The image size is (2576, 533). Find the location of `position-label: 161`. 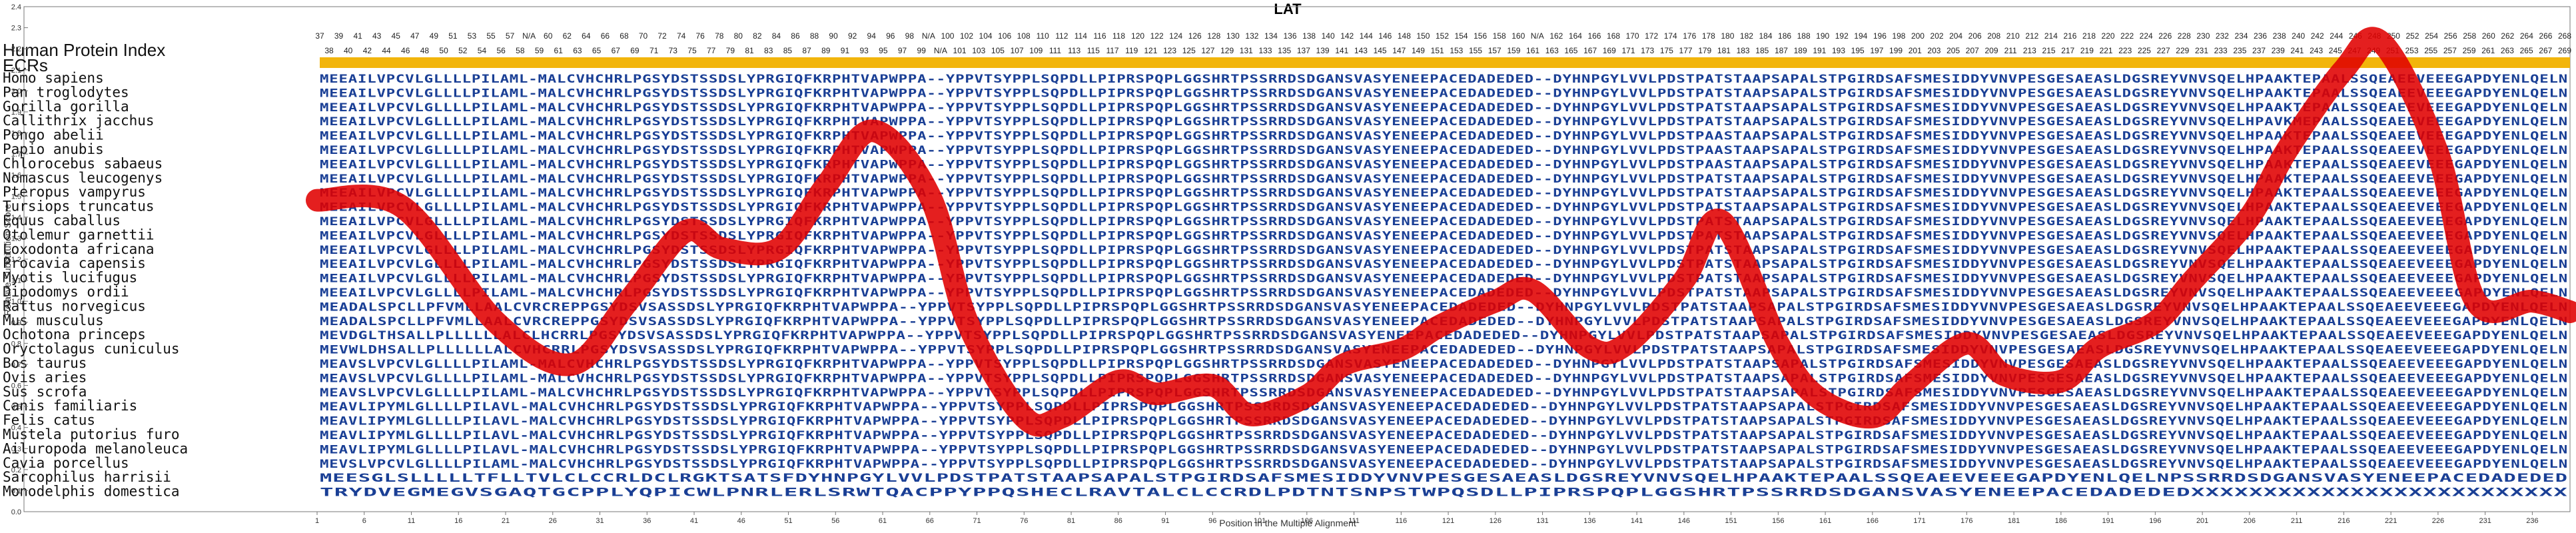

position-label: 161 is located at coordinates (1533, 50).